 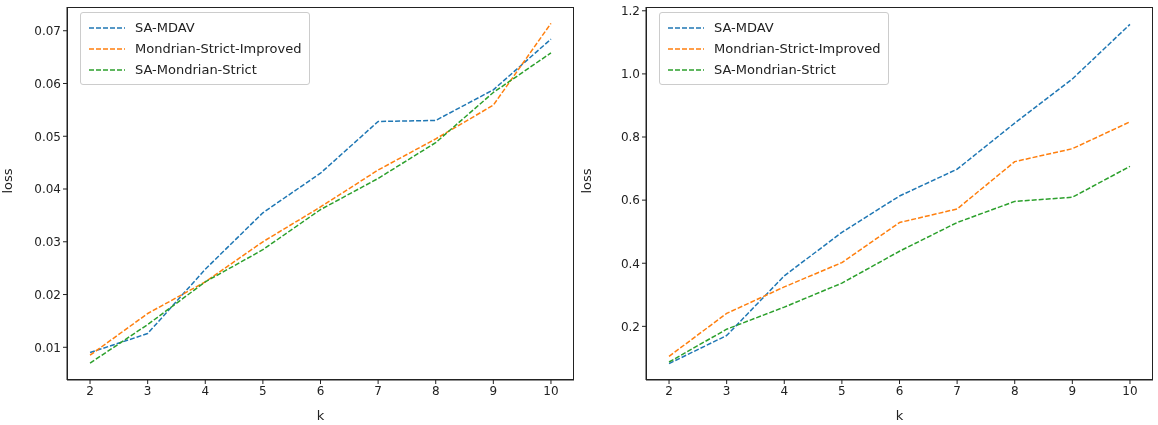 What do you see at coordinates (47, 294) in the screenshot?
I see `y-tick-label: 0.02` at bounding box center [47, 294].